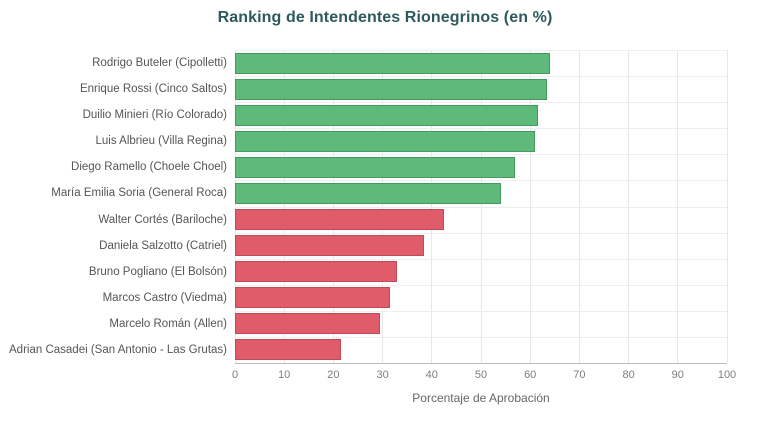  I want to click on gridline-vertical, so click(727, 206).